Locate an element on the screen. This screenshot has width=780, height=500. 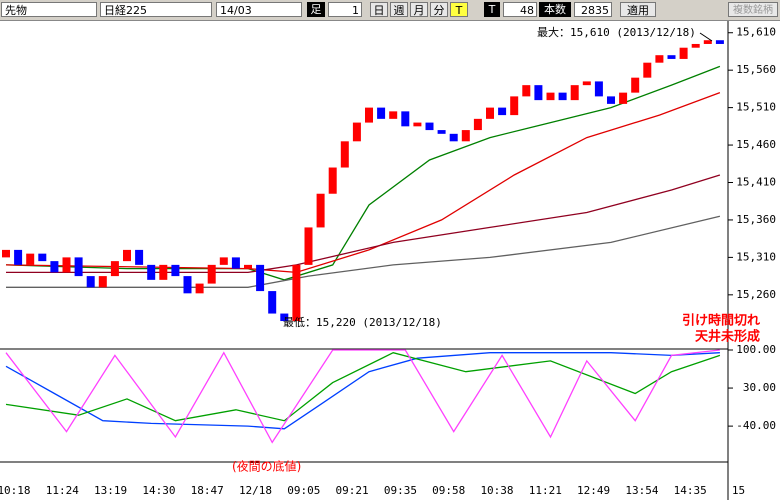
multi-button: 複数銘柄 is located at coordinates (753, 9).